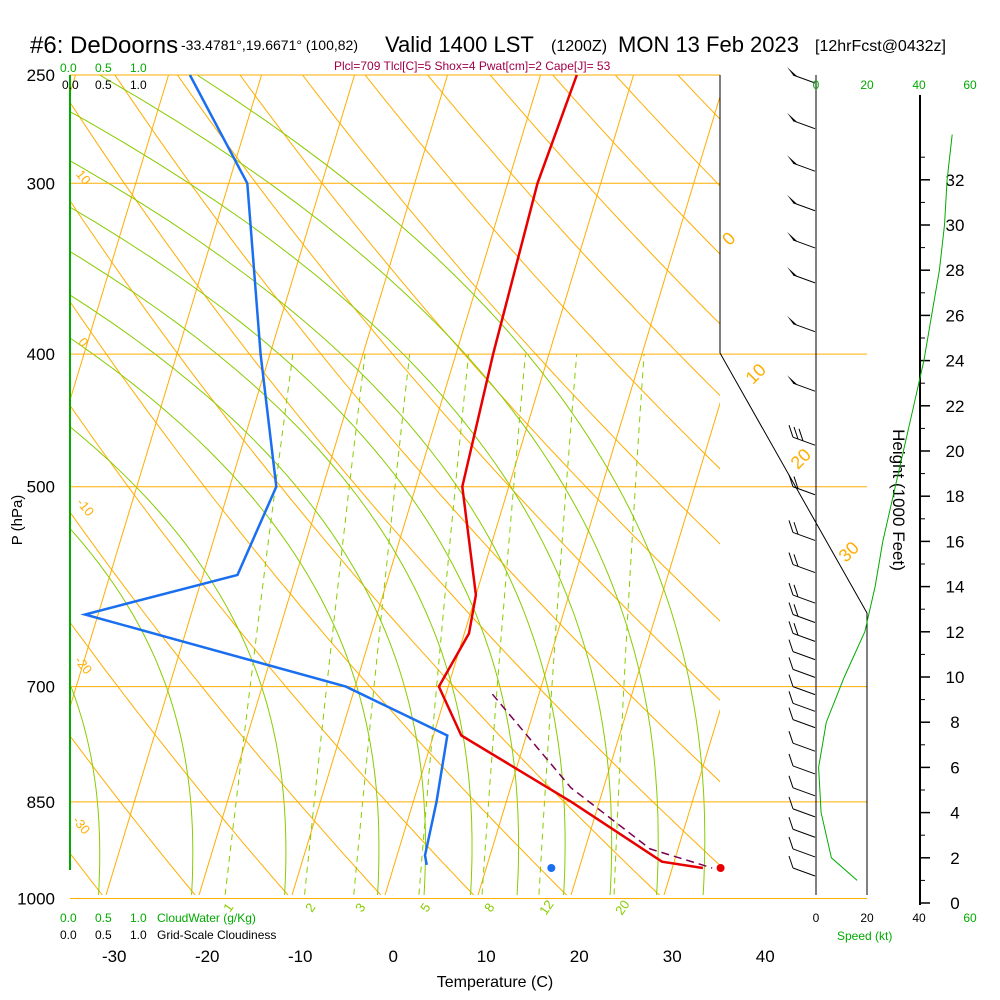  What do you see at coordinates (801, 472) in the screenshot?
I see `wind-barbs` at bounding box center [801, 472].